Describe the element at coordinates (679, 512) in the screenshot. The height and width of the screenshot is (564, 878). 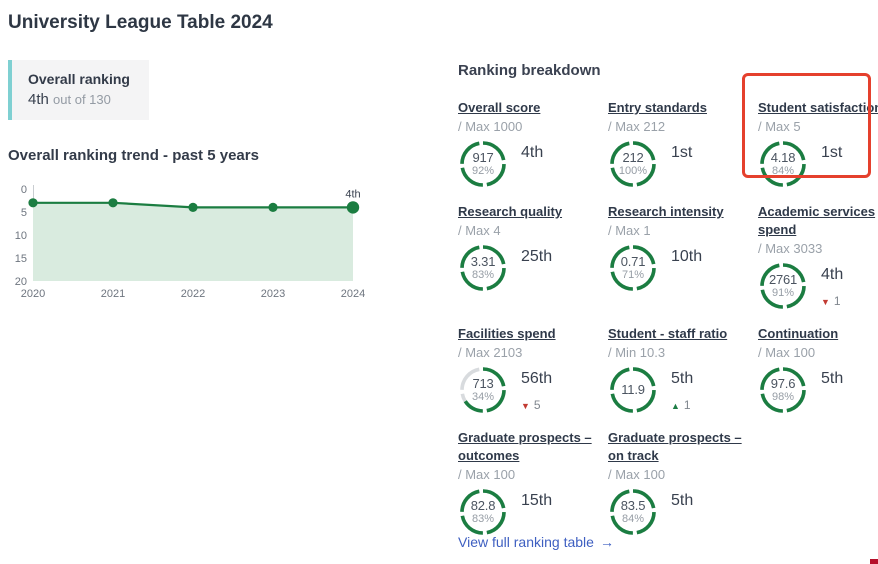
I see `metric-gauge-row: 83.5 84% 5th` at that location.